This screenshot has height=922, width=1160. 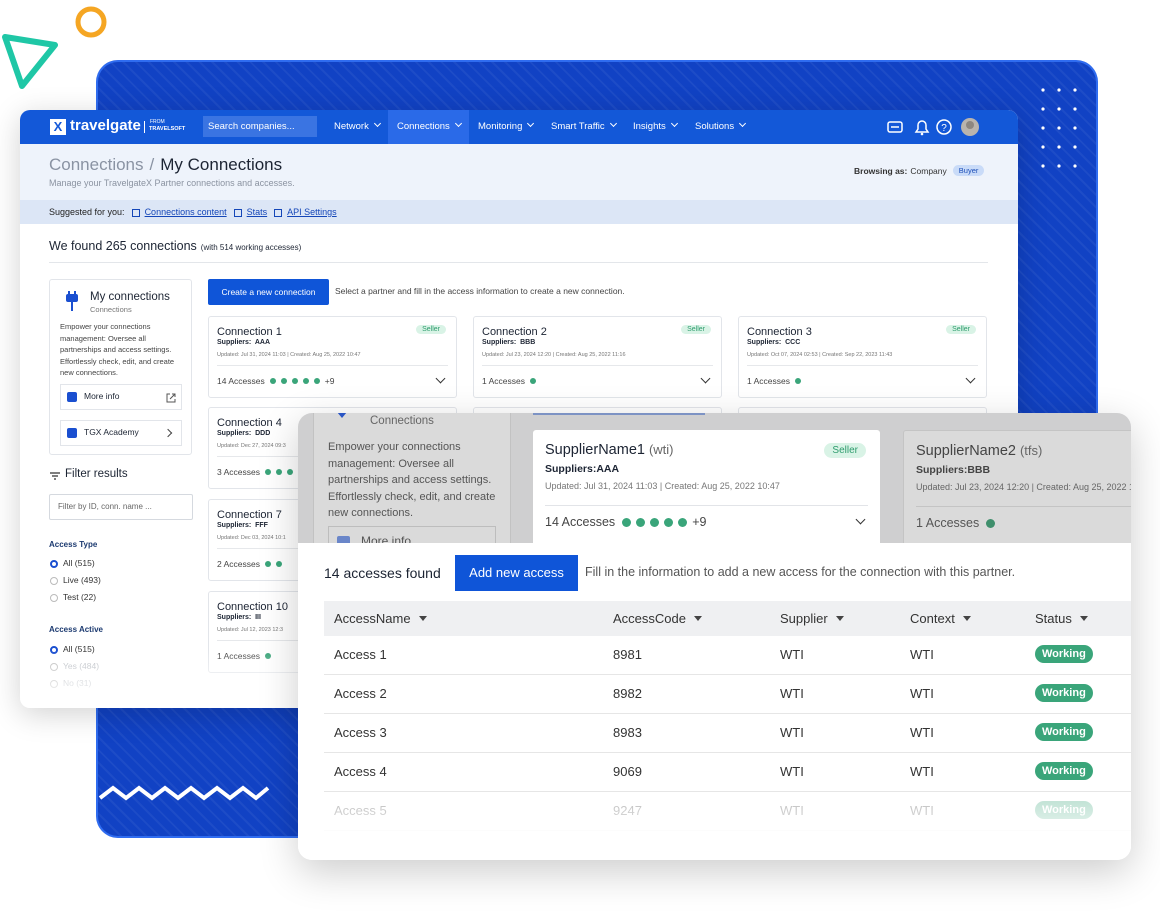 I want to click on column-header: Supplier, so click(x=812, y=618).